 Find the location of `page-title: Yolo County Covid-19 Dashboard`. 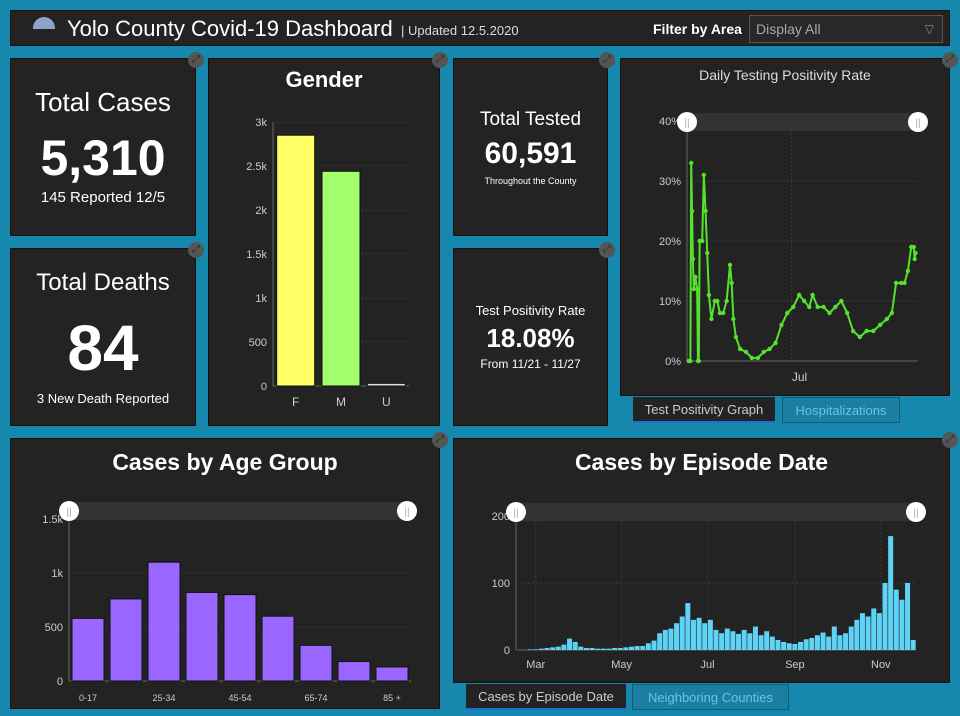

page-title: Yolo County Covid-19 Dashboard is located at coordinates (230, 28).